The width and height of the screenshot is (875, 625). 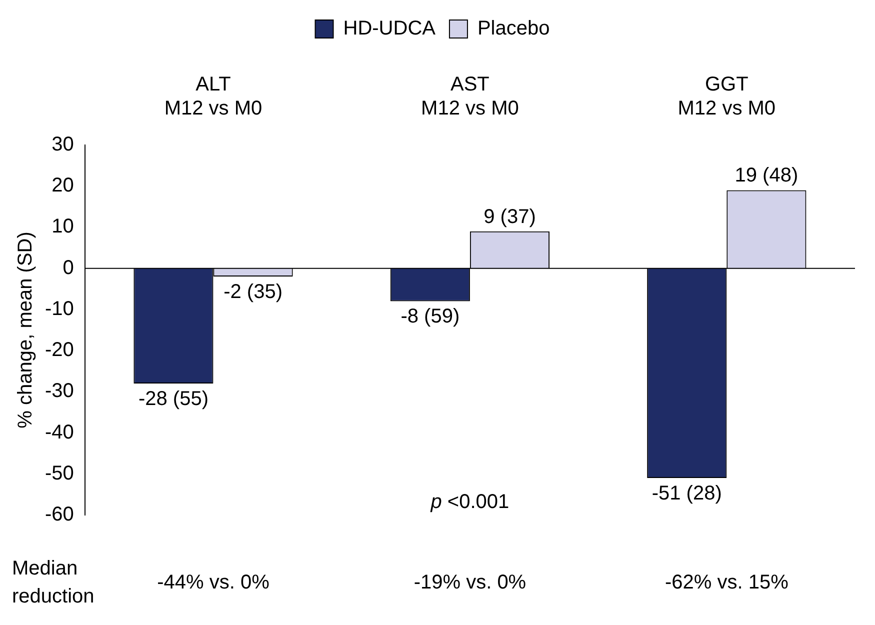 I want to click on text: -19% vs. 0%, so click(x=470, y=583).